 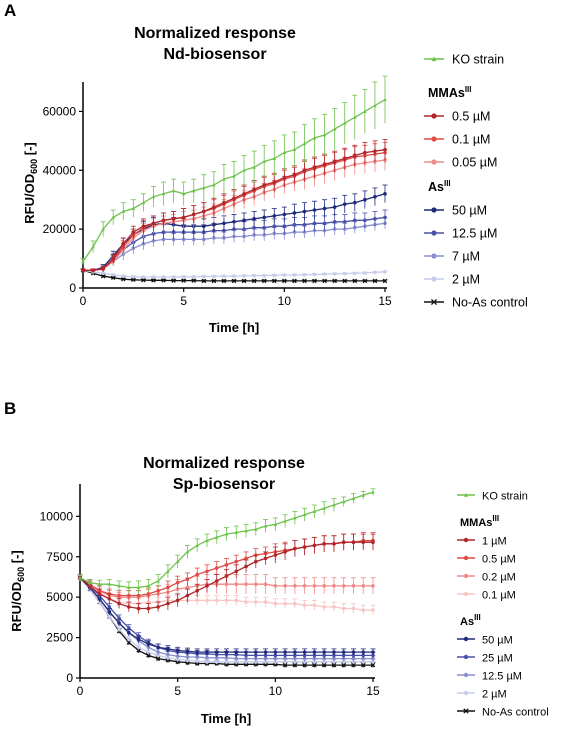 What do you see at coordinates (72, 288) in the screenshot?
I see `panel-a-y-tick-label-0: 0` at bounding box center [72, 288].